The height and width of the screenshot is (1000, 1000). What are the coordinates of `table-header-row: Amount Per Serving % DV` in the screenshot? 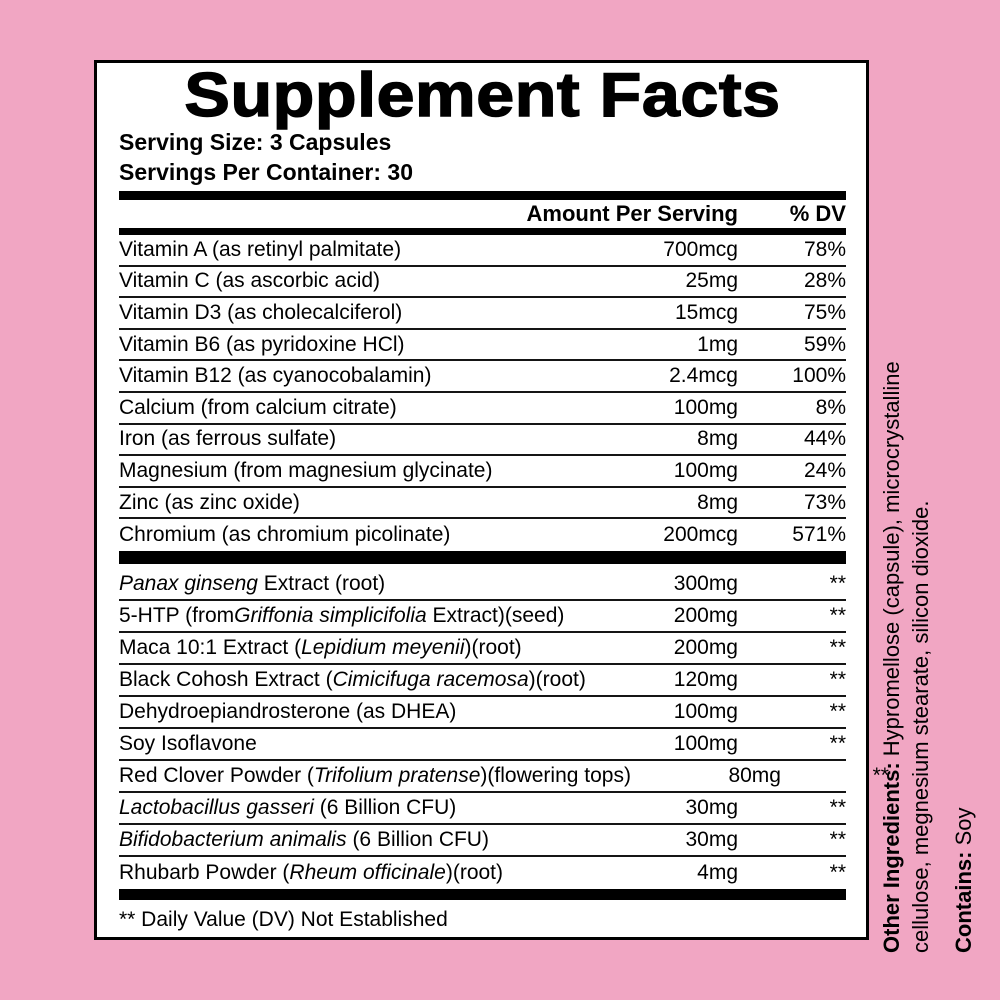 It's located at (482, 214).